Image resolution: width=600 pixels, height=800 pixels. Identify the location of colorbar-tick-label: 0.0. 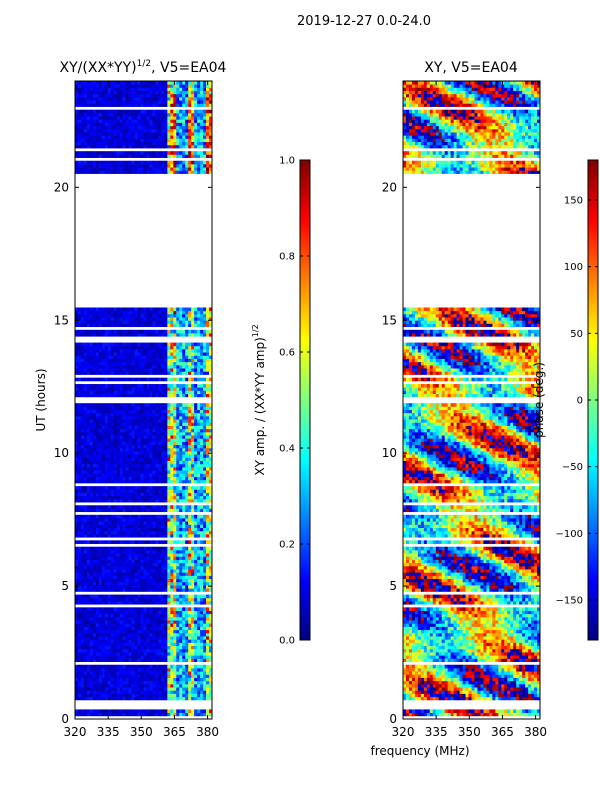
(287, 641).